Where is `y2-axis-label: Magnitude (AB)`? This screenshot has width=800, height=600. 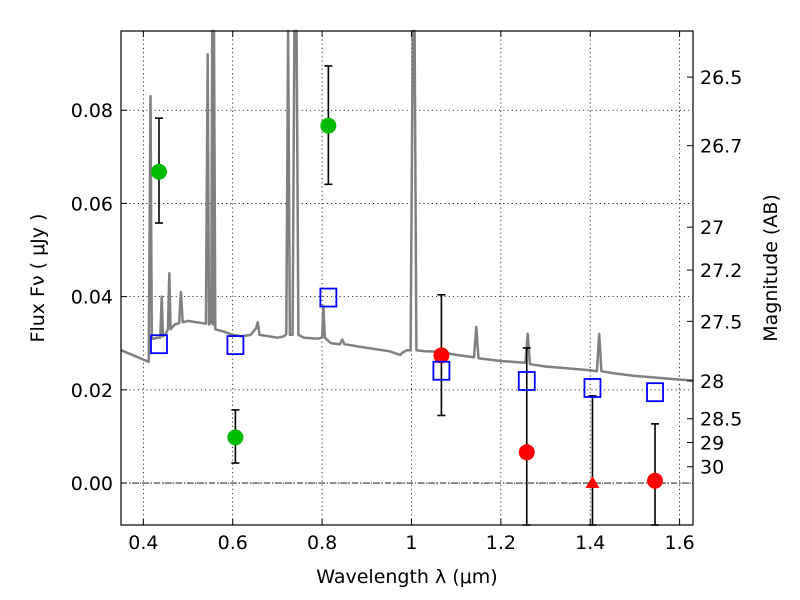
y2-axis-label: Magnitude (AB) is located at coordinates (771, 268).